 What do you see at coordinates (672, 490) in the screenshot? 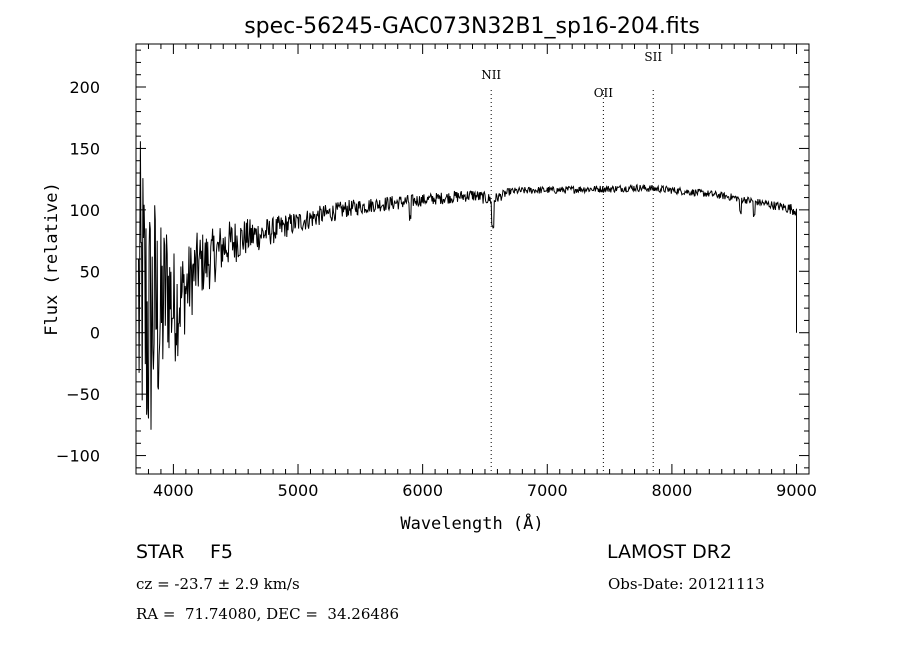
I see `x-tick-label: 8000` at bounding box center [672, 490].